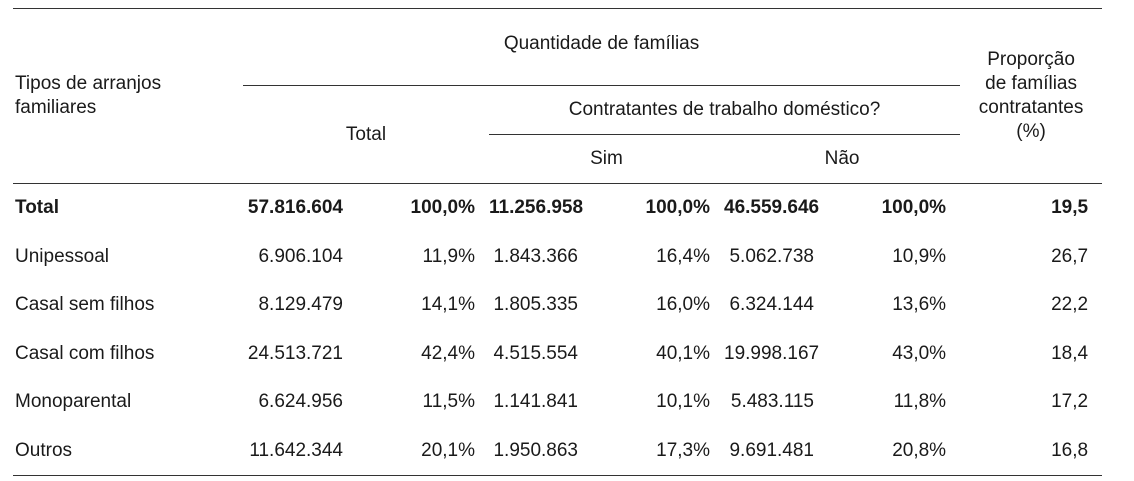  I want to click on cell-nao: 9.691.481, so click(782, 451).